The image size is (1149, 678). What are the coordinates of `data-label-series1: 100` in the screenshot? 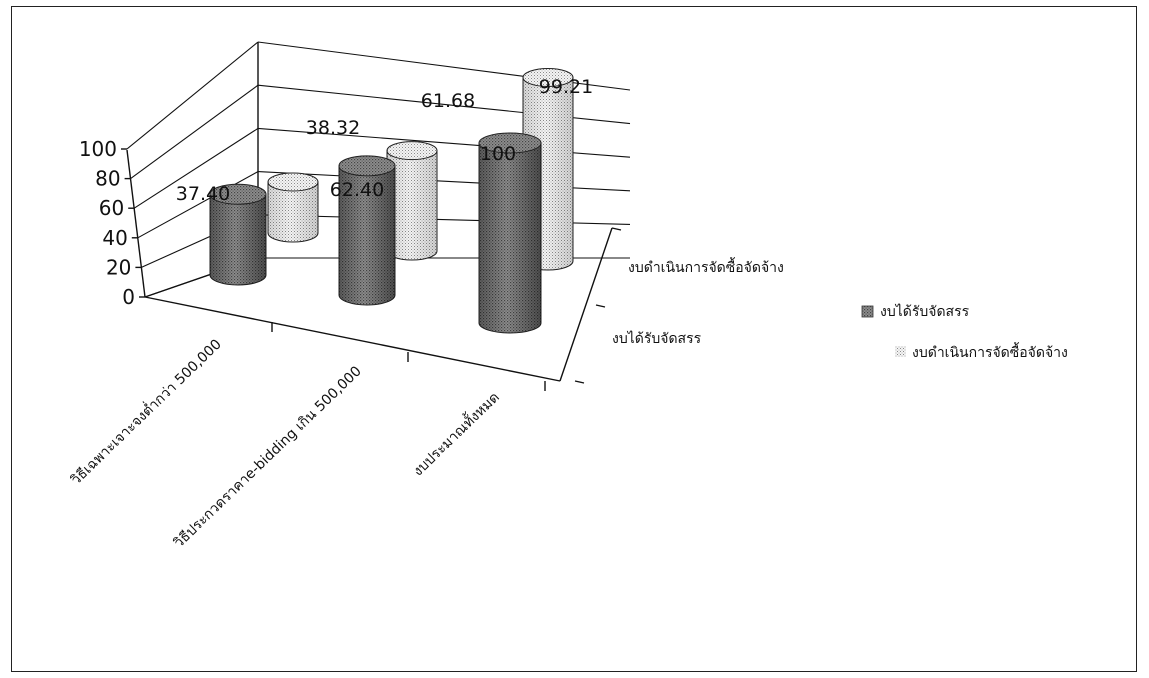 It's located at (498, 154).